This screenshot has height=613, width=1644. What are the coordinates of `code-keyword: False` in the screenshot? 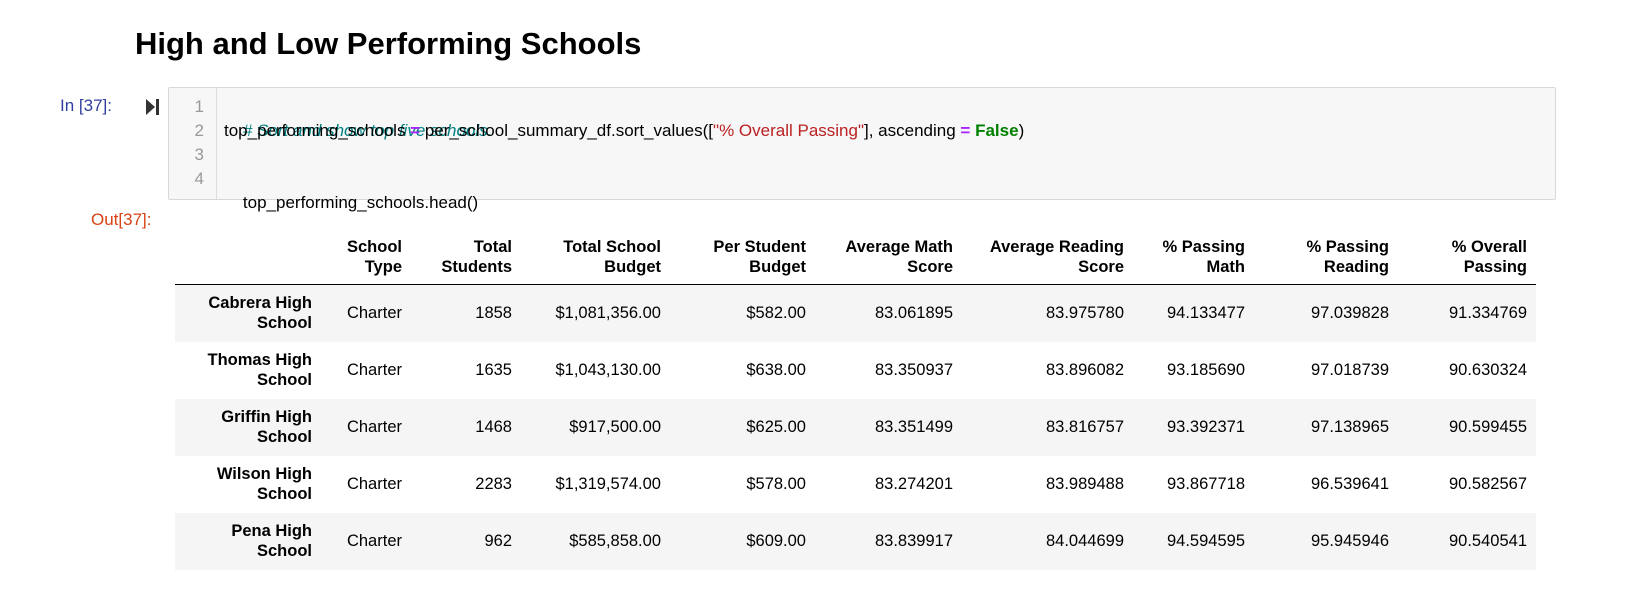 It's located at (997, 130).